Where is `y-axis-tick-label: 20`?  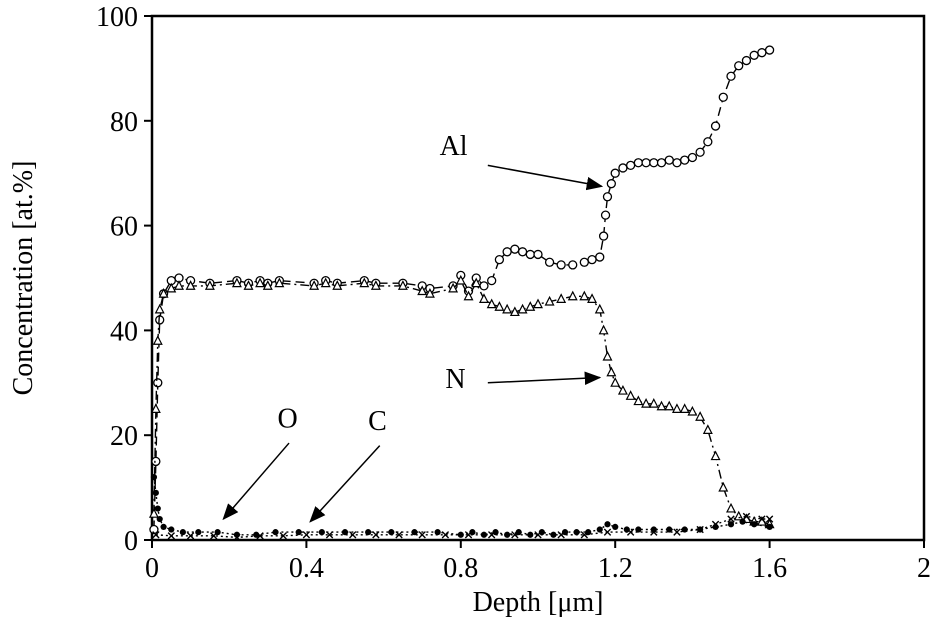 y-axis-tick-label: 20 is located at coordinates (124, 436).